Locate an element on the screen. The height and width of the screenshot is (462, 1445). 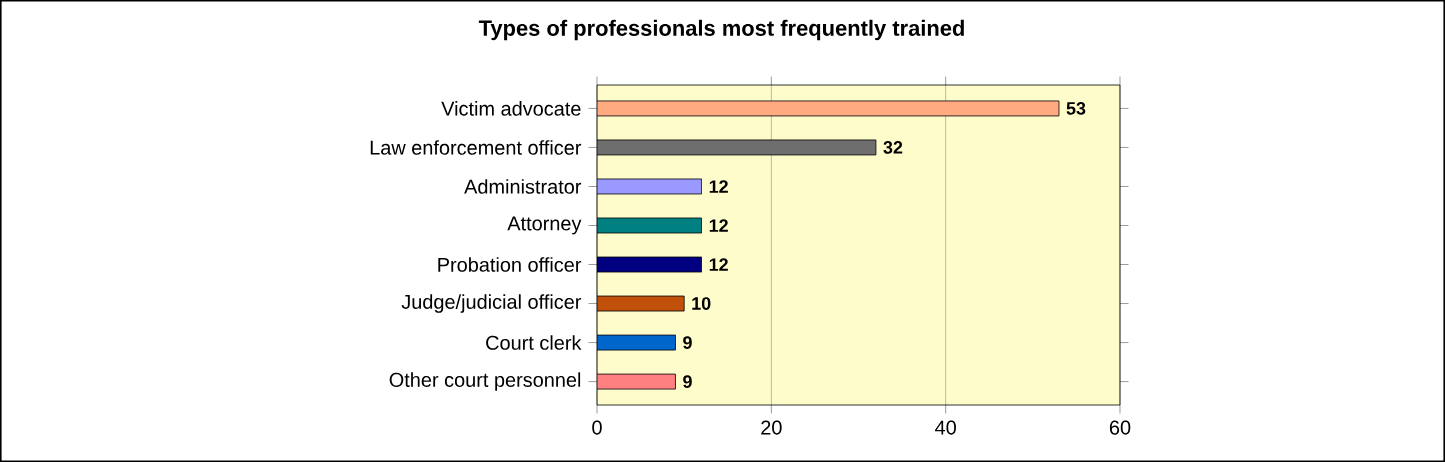
chart-title: Types of professionals most frequently trained is located at coordinates (721, 30).